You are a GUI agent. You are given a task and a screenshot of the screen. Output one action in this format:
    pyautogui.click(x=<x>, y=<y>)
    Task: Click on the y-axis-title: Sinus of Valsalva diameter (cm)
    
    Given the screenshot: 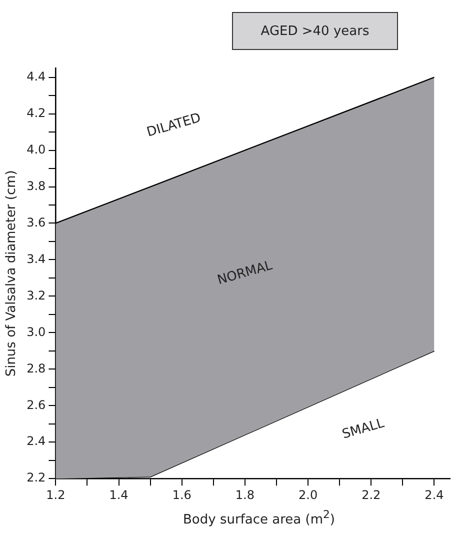 What is the action you would take?
    pyautogui.click(x=12, y=273)
    